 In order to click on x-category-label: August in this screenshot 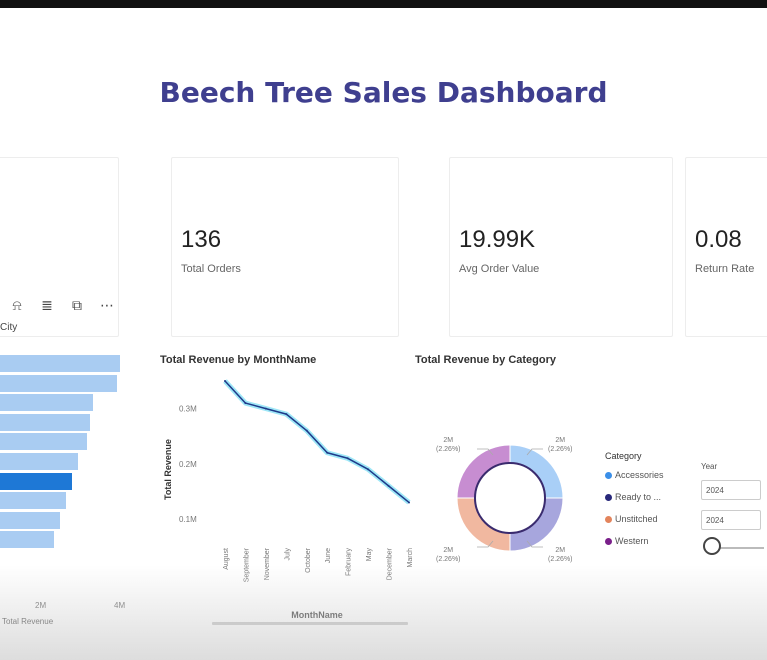, I will do `click(226, 559)`.